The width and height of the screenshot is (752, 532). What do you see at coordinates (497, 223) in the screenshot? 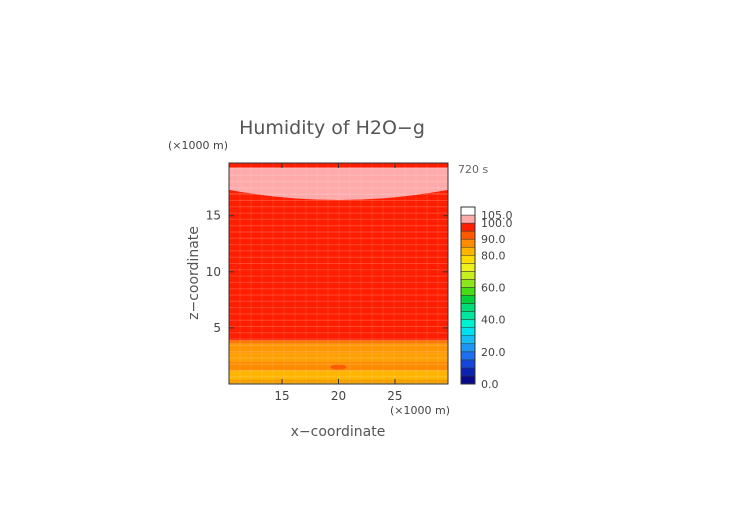
I see `colorbar-tick-label: 100.0` at bounding box center [497, 223].